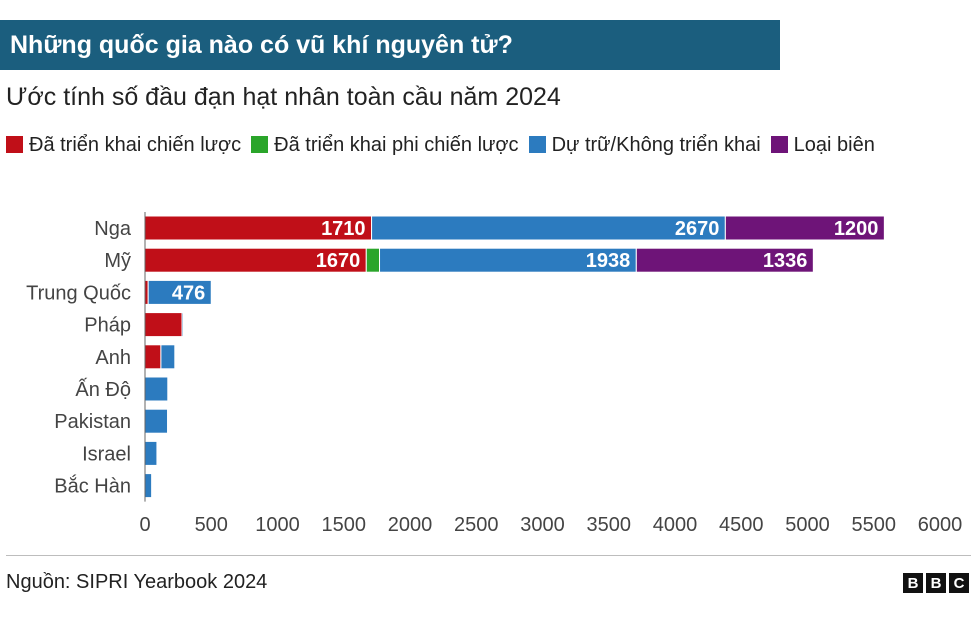 This screenshot has width=975, height=623. What do you see at coordinates (608, 261) in the screenshot?
I see `data-label: 1938` at bounding box center [608, 261].